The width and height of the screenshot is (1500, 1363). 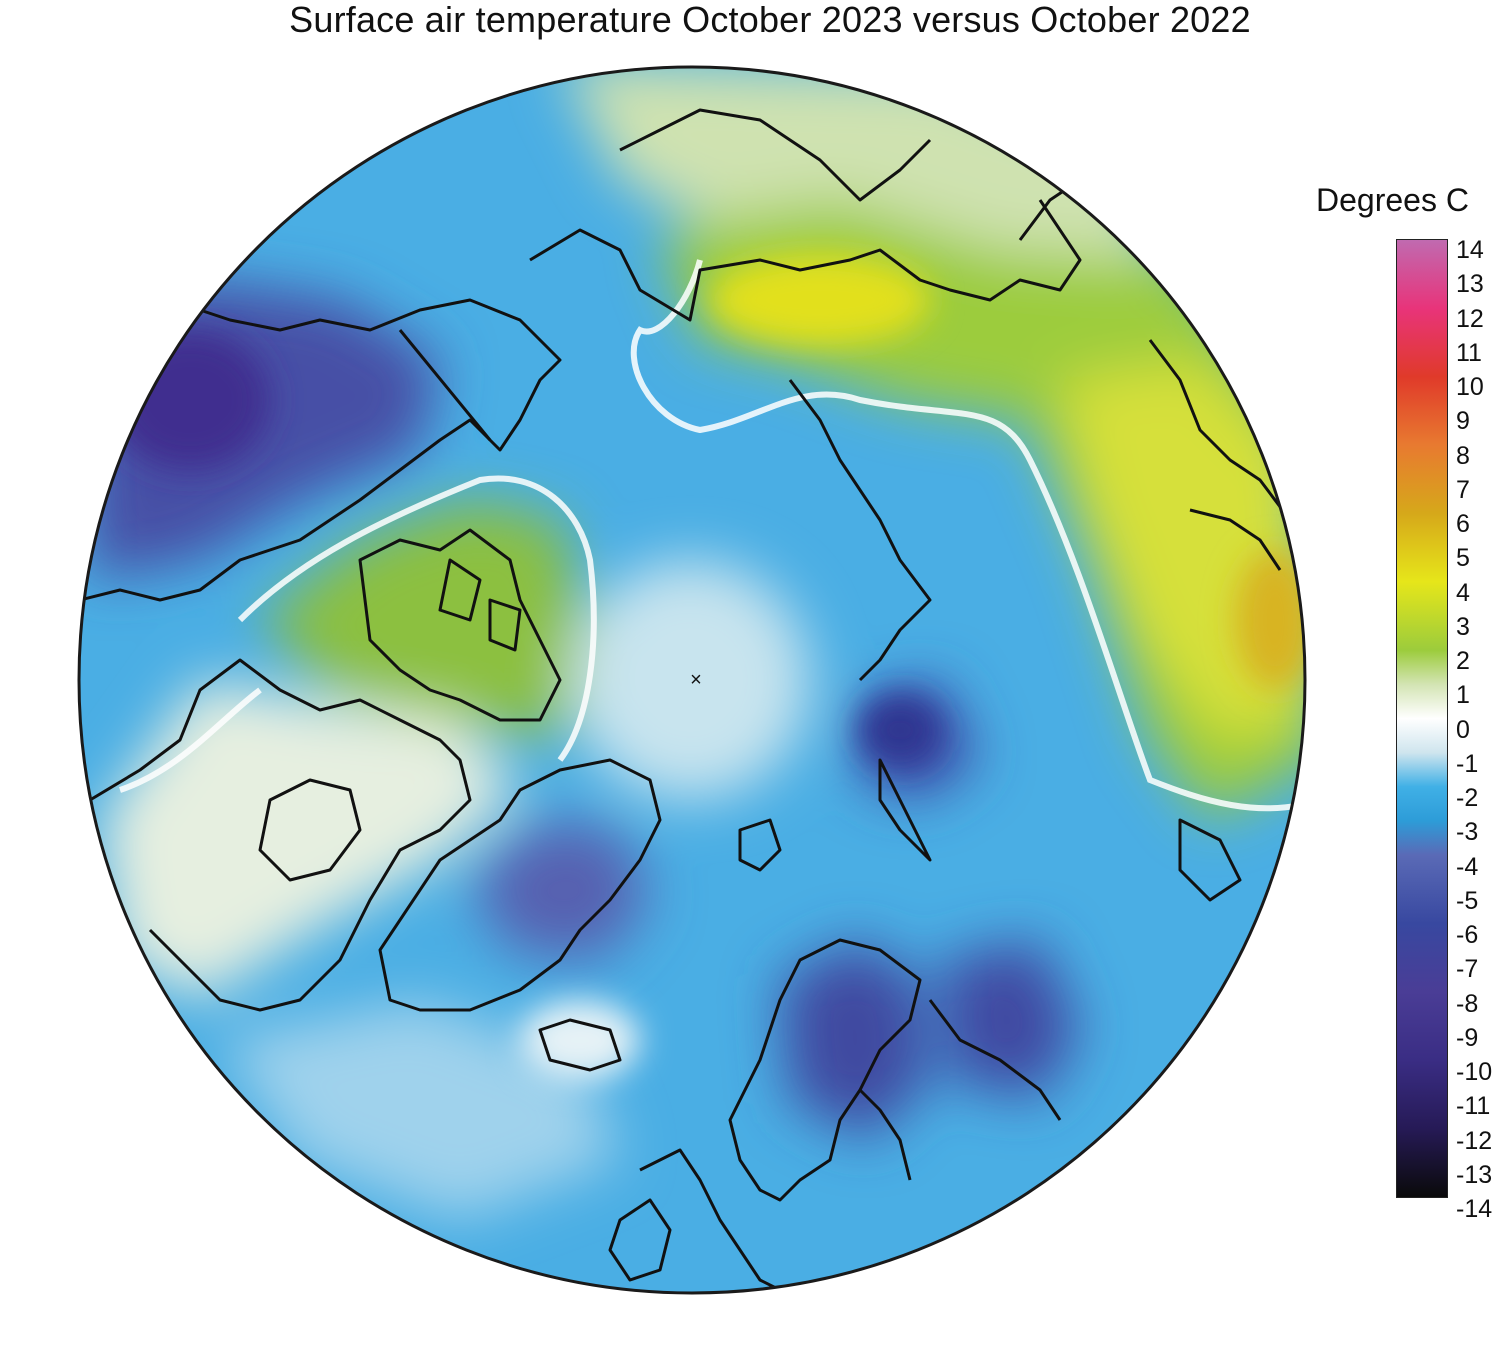 What do you see at coordinates (1463, 661) in the screenshot?
I see `colorbar-tick: 2` at bounding box center [1463, 661].